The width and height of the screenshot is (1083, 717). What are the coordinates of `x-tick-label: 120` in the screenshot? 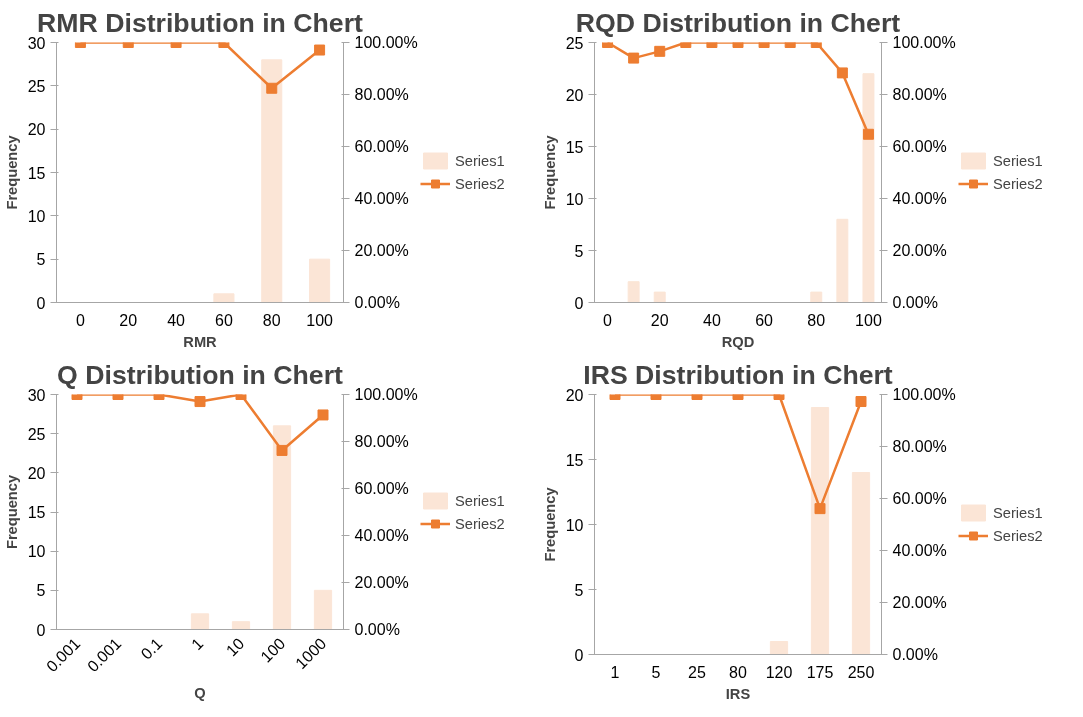 It's located at (779, 672).